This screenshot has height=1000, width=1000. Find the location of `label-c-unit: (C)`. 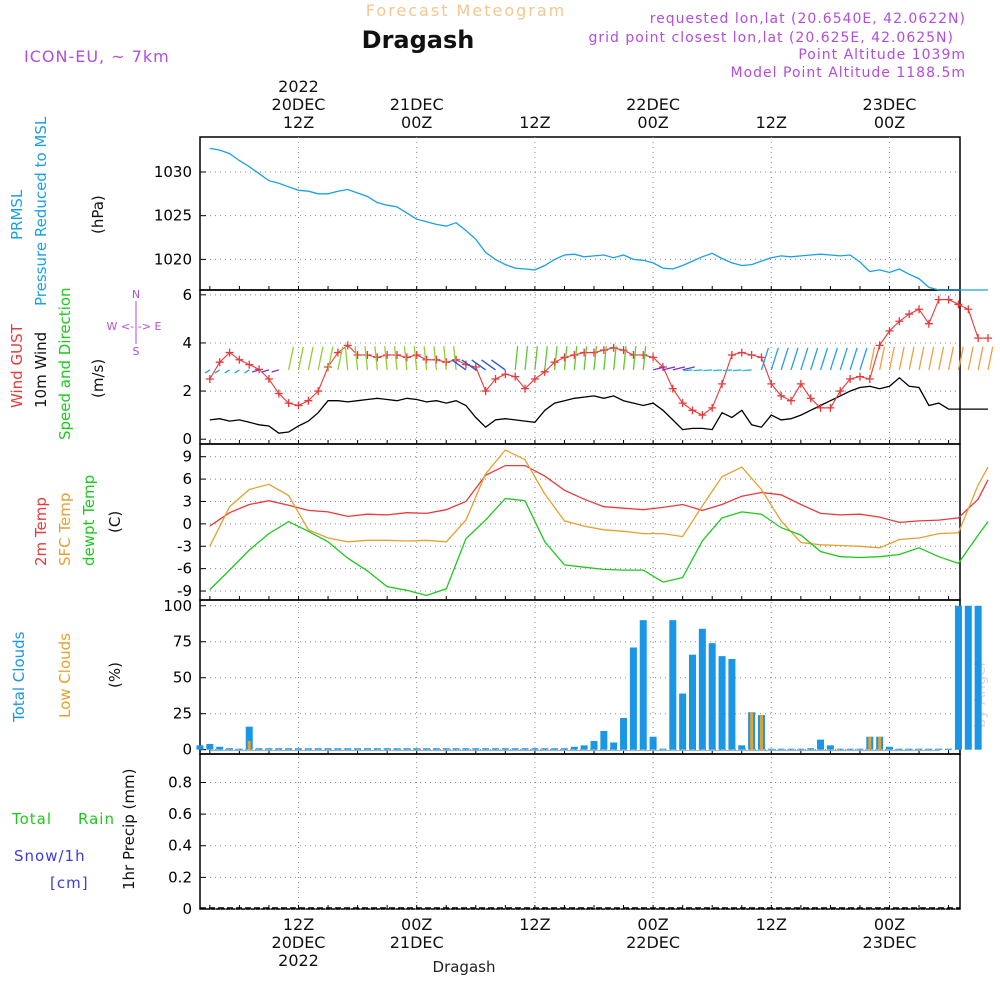

label-c-unit: (C) is located at coordinates (115, 522).